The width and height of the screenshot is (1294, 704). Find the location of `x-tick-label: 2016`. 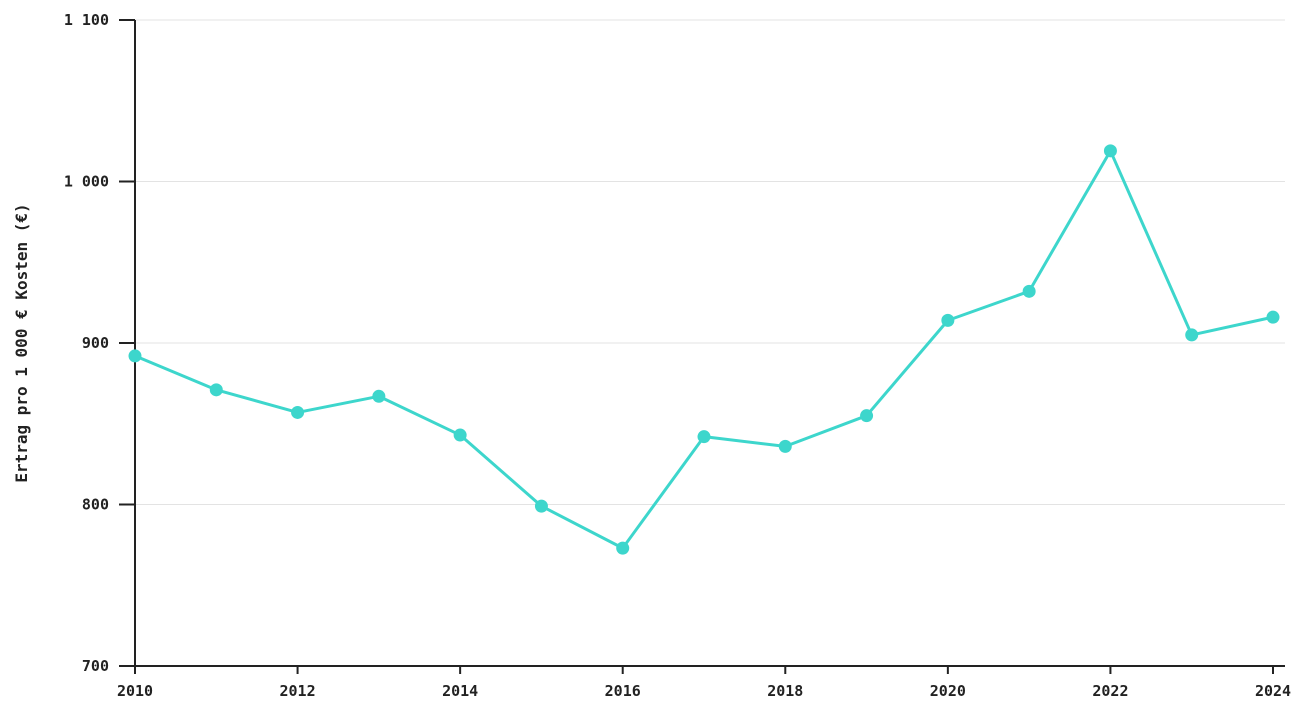

x-tick-label: 2016 is located at coordinates (623, 691).